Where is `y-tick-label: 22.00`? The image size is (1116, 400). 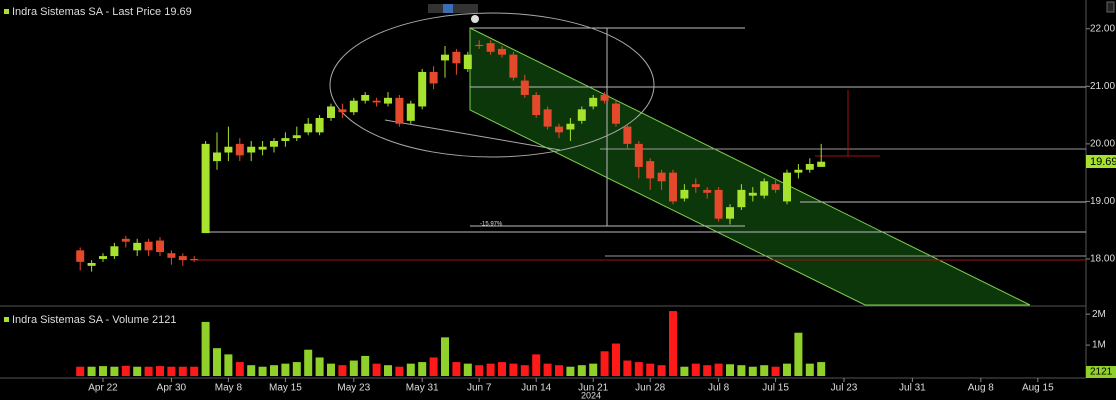
y-tick-label: 22.00 is located at coordinates (1102, 28).